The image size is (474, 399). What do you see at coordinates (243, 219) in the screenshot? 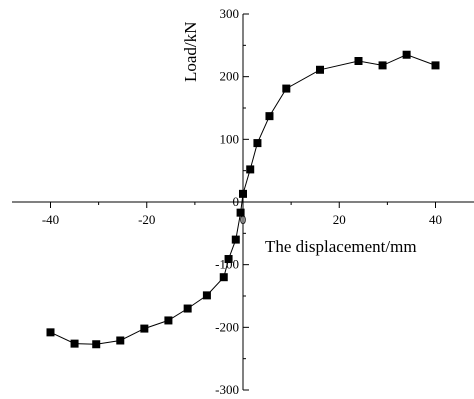
I see `x-tick-label: 0` at bounding box center [243, 219].